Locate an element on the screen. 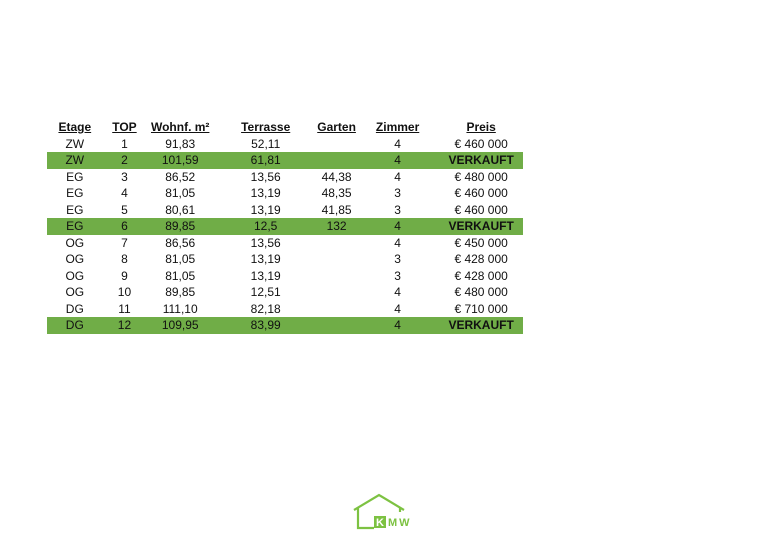  cell-wohnflaeche: 80,61 is located at coordinates (180, 209).